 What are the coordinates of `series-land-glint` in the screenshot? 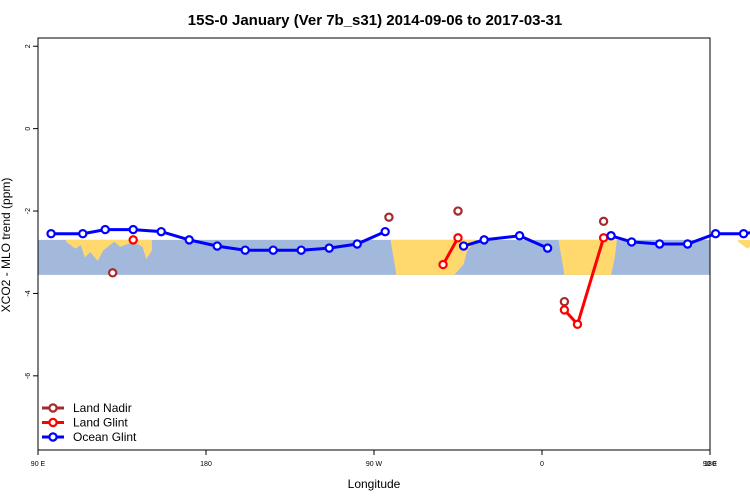 It's located at (368, 281).